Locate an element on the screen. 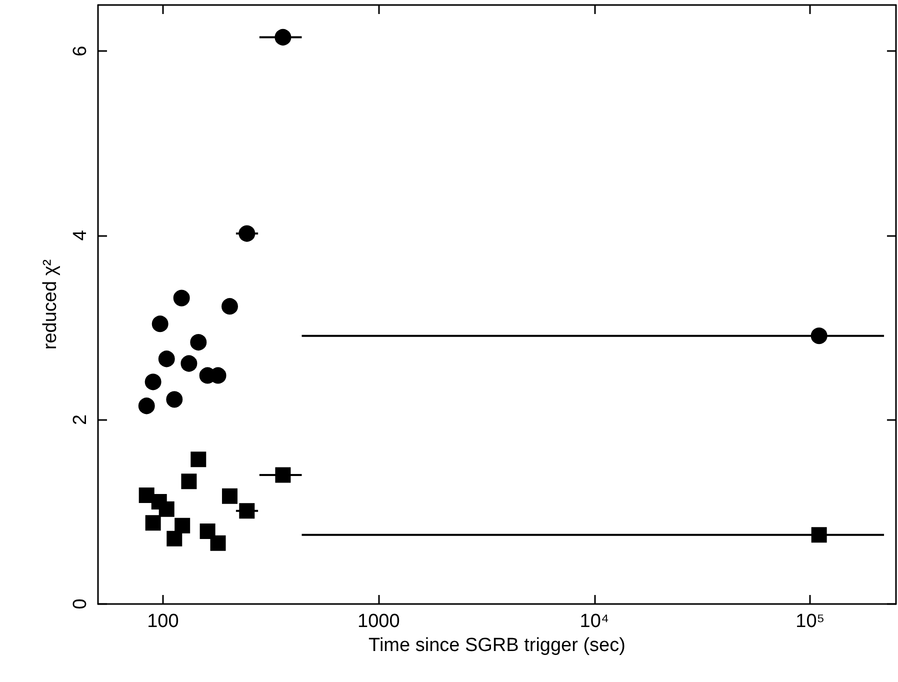 The height and width of the screenshot is (682, 898). y-tick-label: 4 is located at coordinates (80, 235).